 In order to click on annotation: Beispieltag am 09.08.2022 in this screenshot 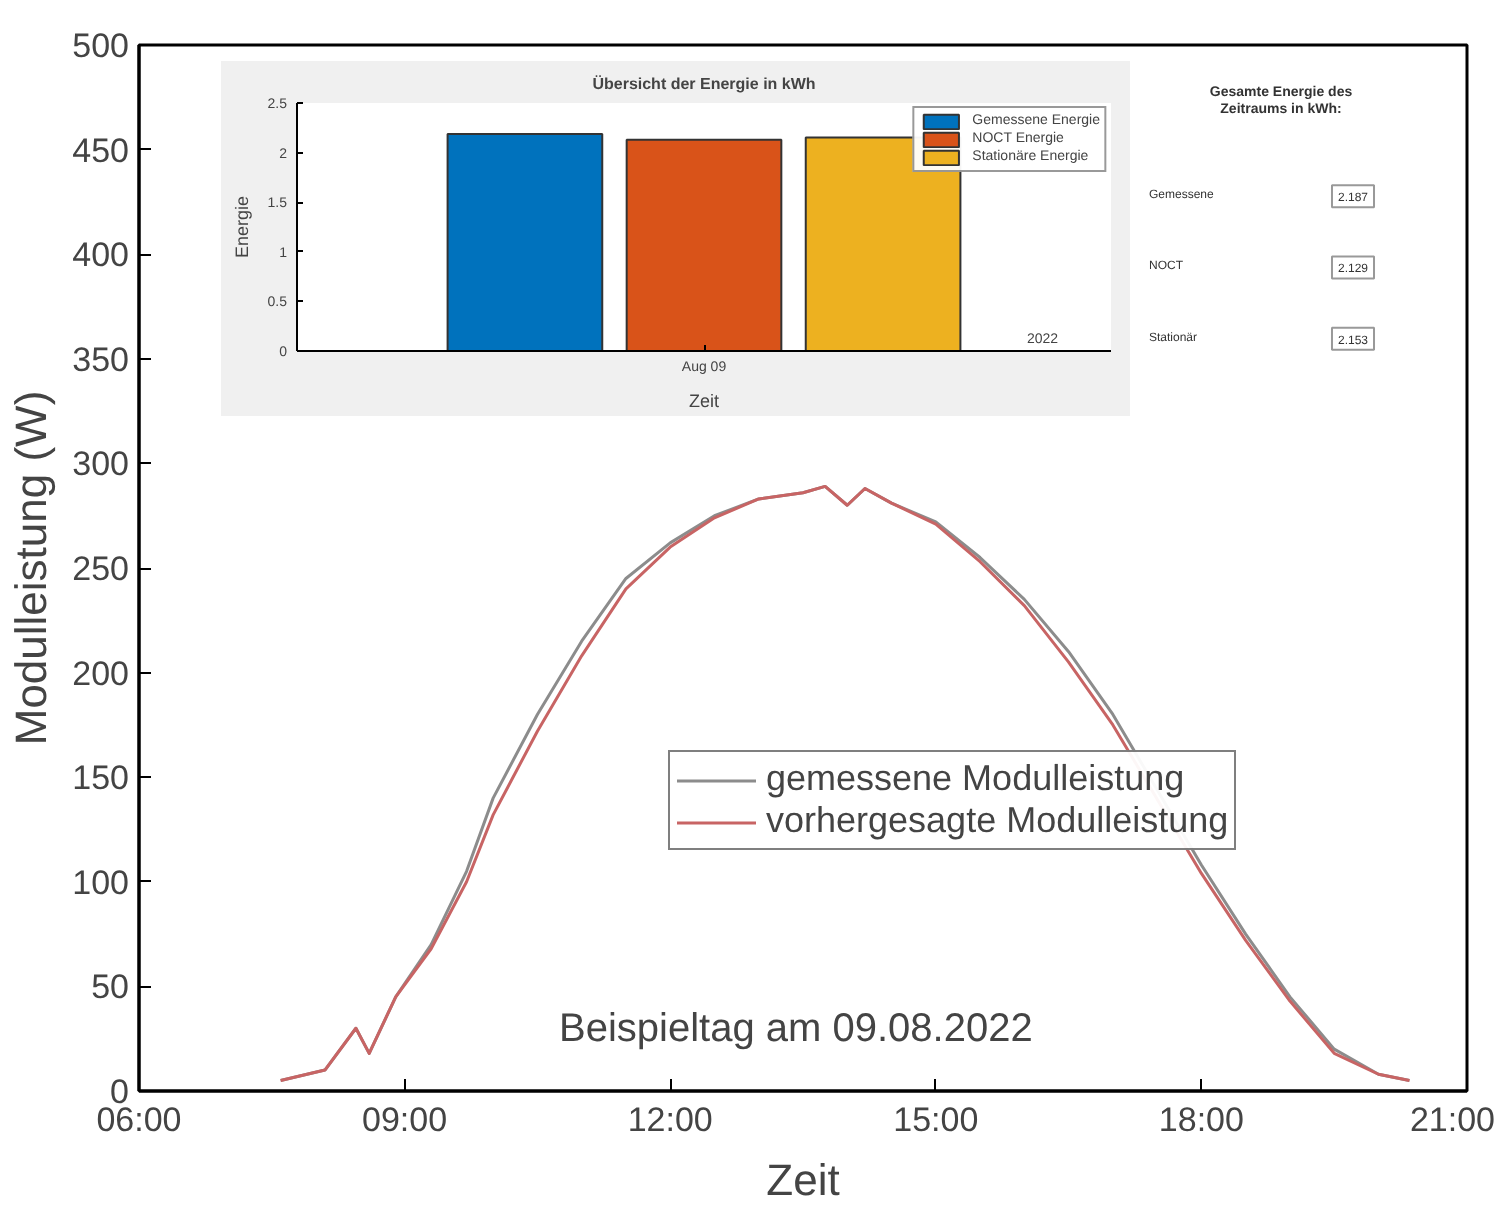, I will do `click(796, 1029)`.